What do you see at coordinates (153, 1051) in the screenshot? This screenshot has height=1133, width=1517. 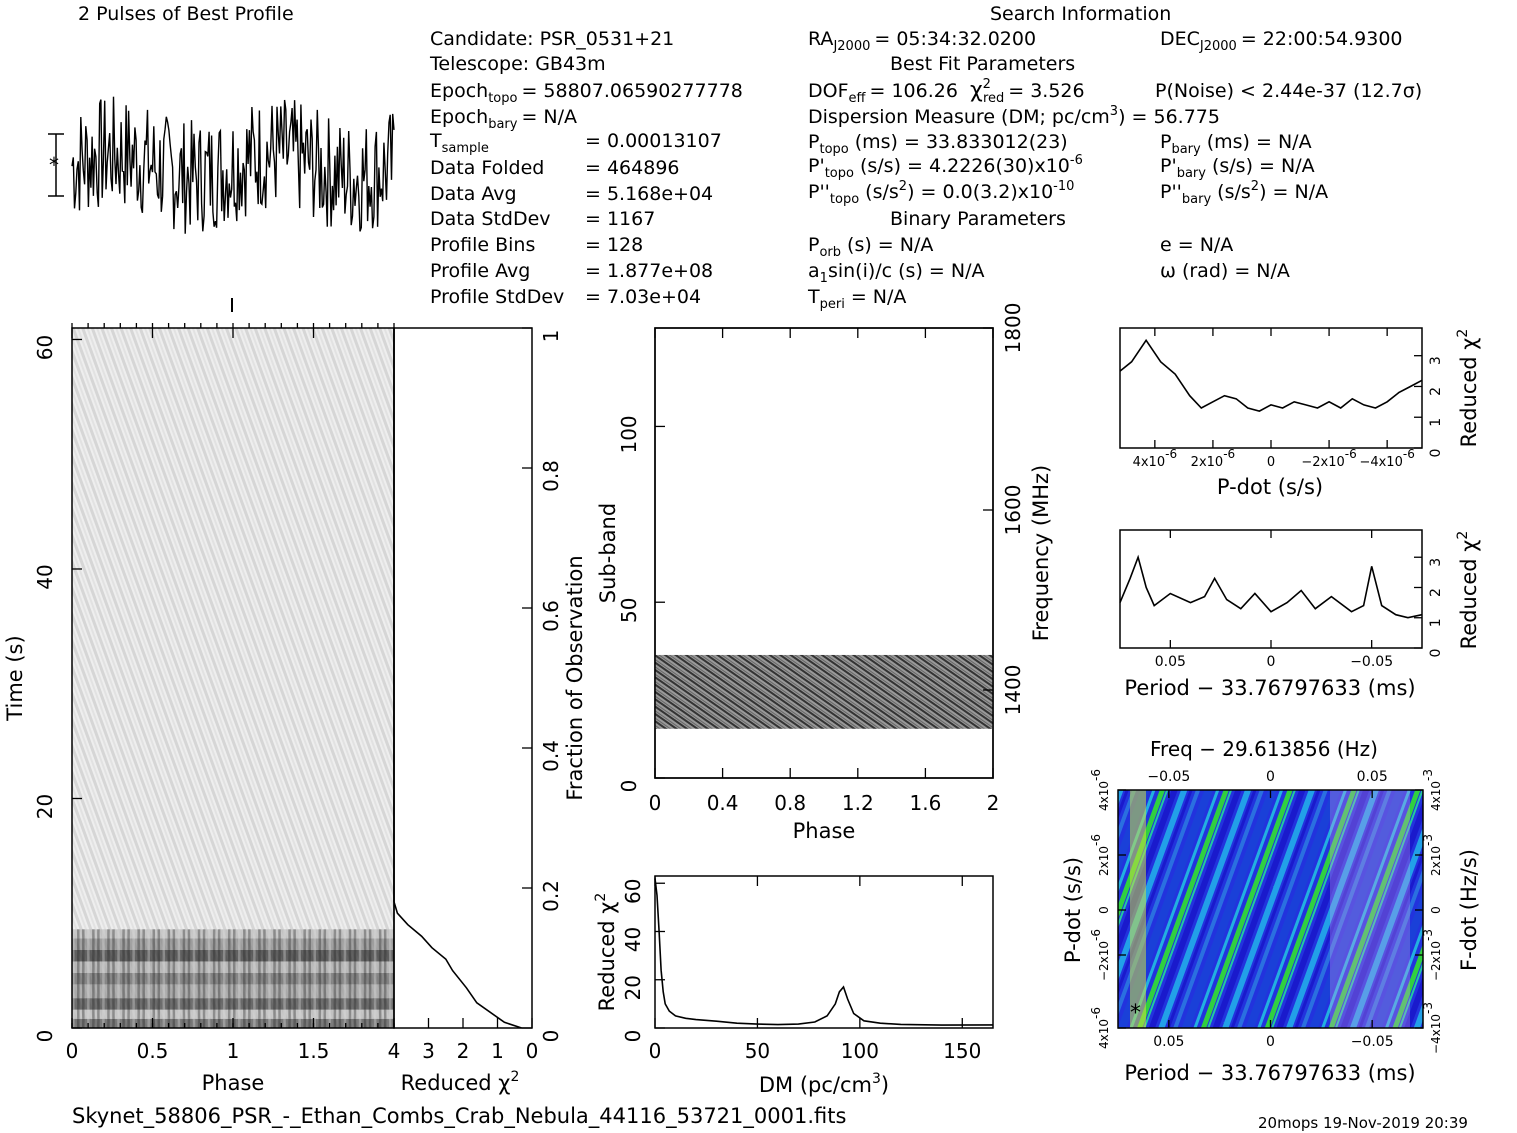 I see `tick-label: 0.5` at bounding box center [153, 1051].